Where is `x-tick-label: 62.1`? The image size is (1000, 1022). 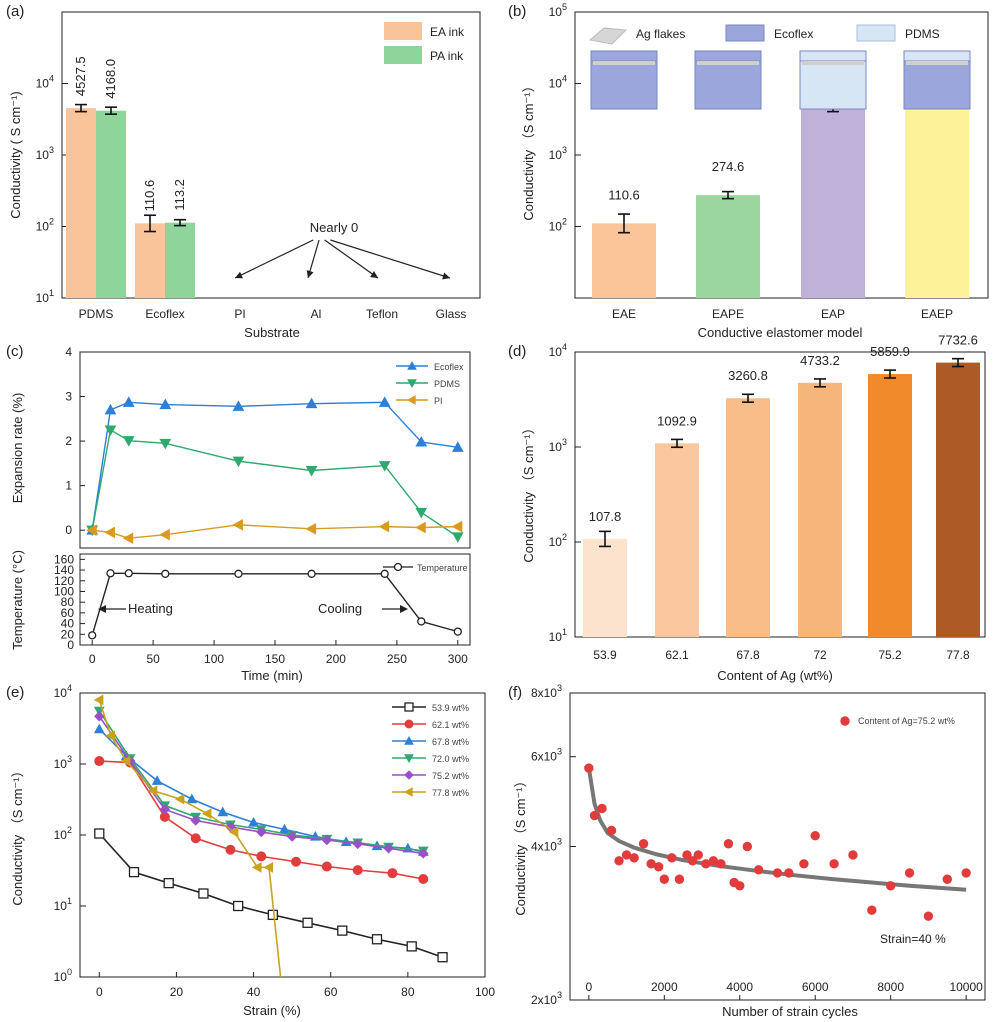
x-tick-label: 62.1 is located at coordinates (677, 655).